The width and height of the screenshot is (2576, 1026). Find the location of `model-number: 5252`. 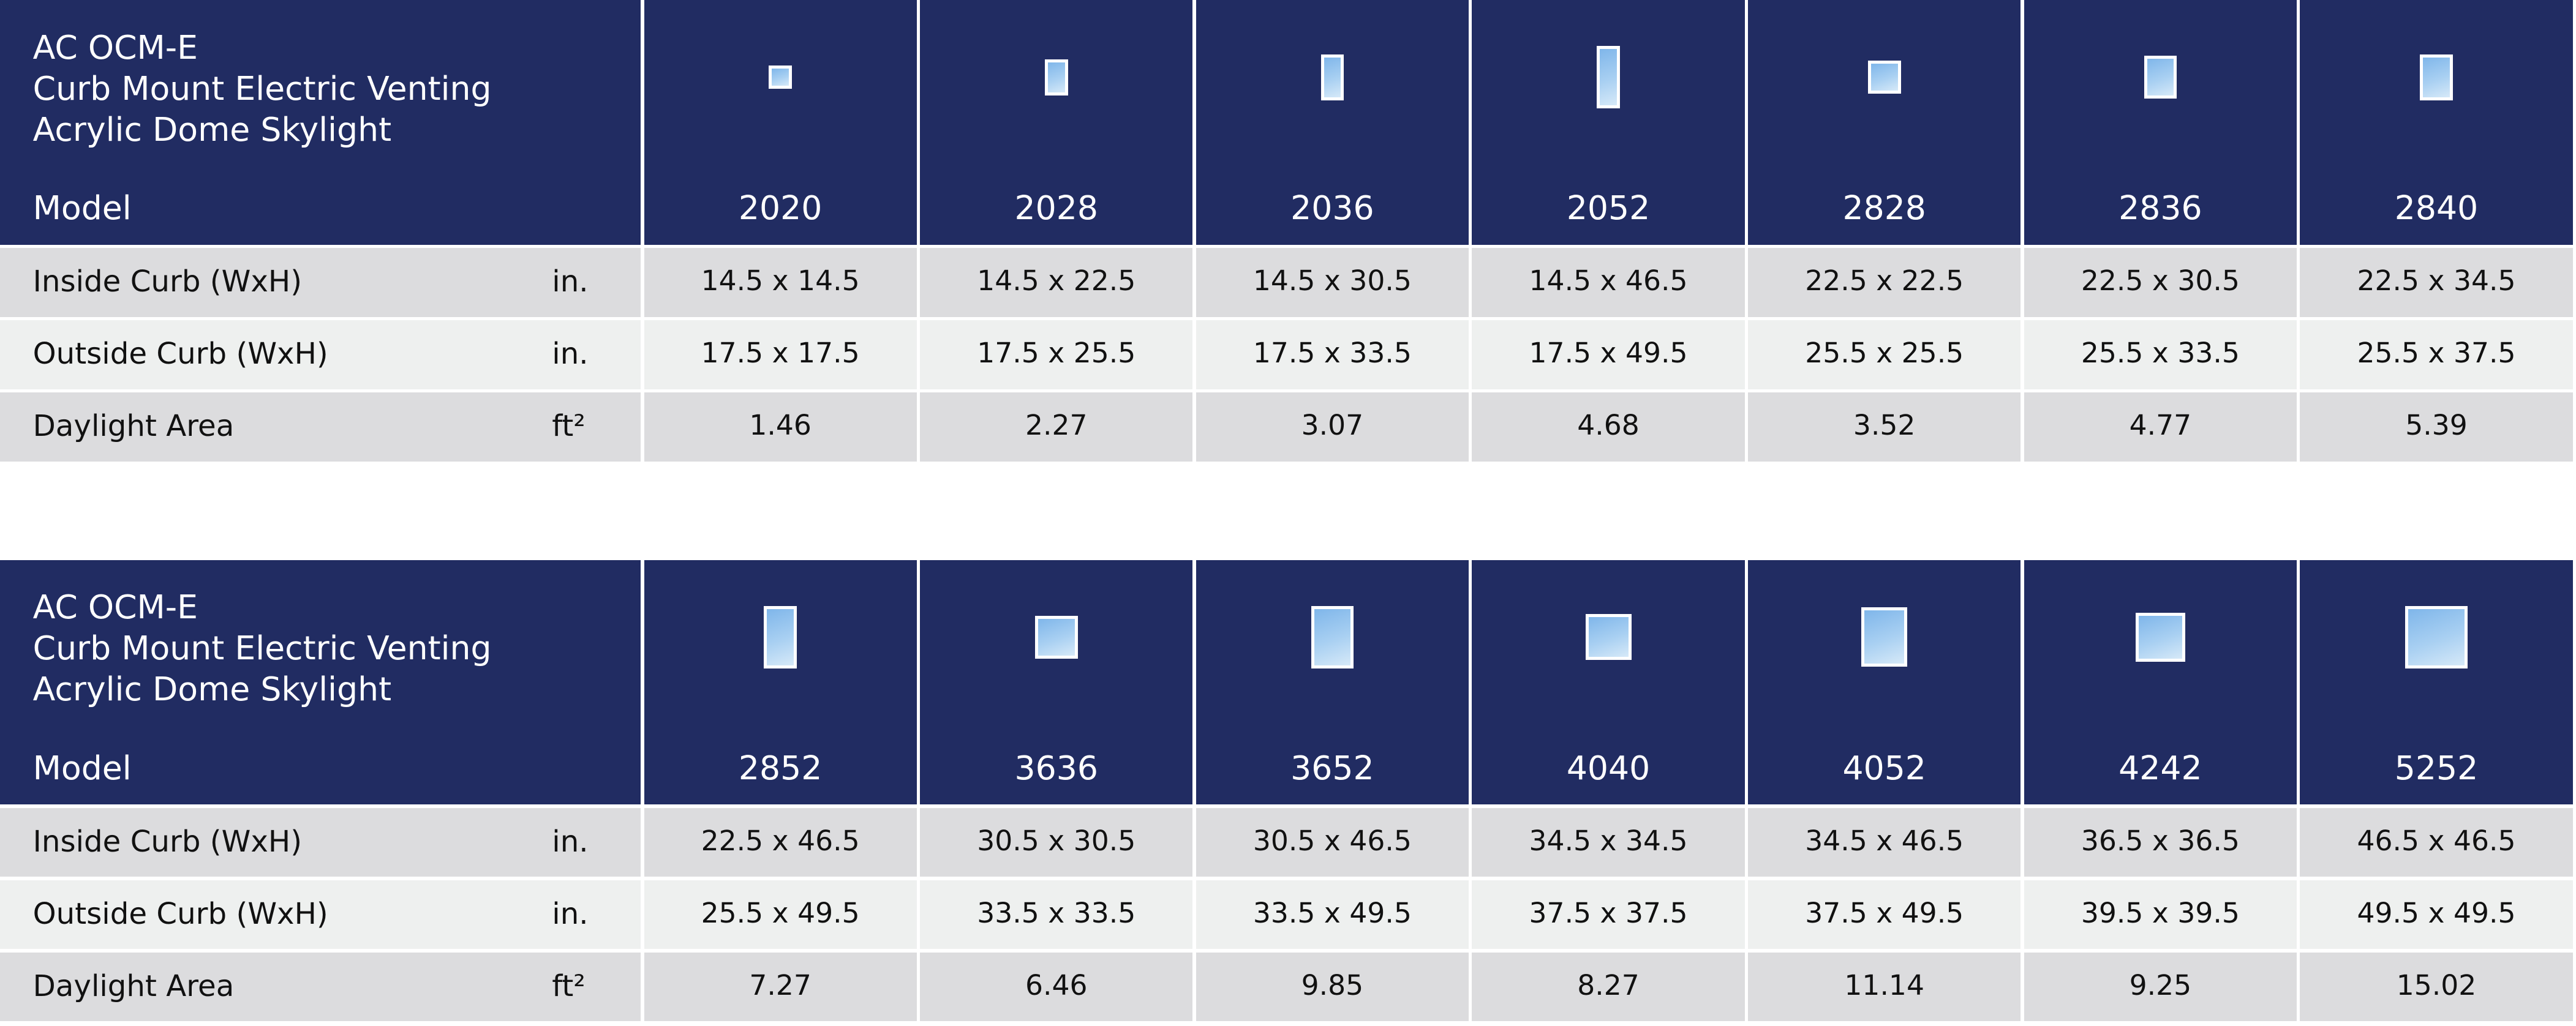

model-number: 5252 is located at coordinates (2436, 769).